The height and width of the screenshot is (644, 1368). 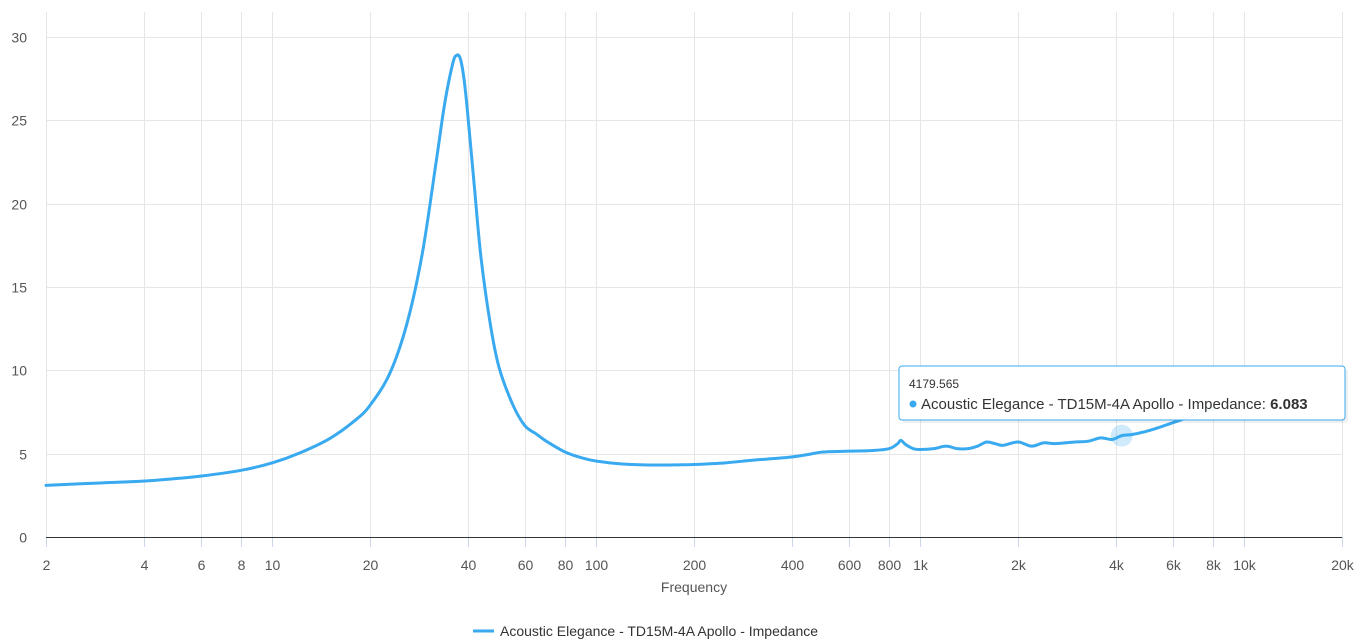 I want to click on hover-halo, so click(x=1121, y=435).